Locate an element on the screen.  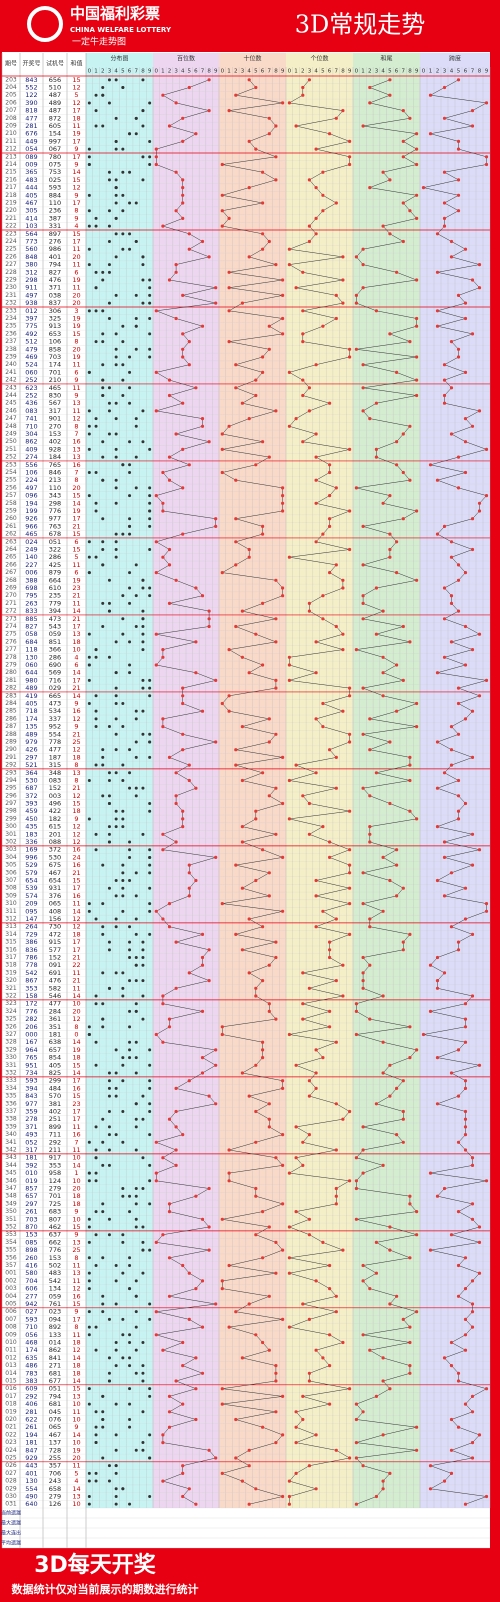
sum: 18 is located at coordinates (76, 934).